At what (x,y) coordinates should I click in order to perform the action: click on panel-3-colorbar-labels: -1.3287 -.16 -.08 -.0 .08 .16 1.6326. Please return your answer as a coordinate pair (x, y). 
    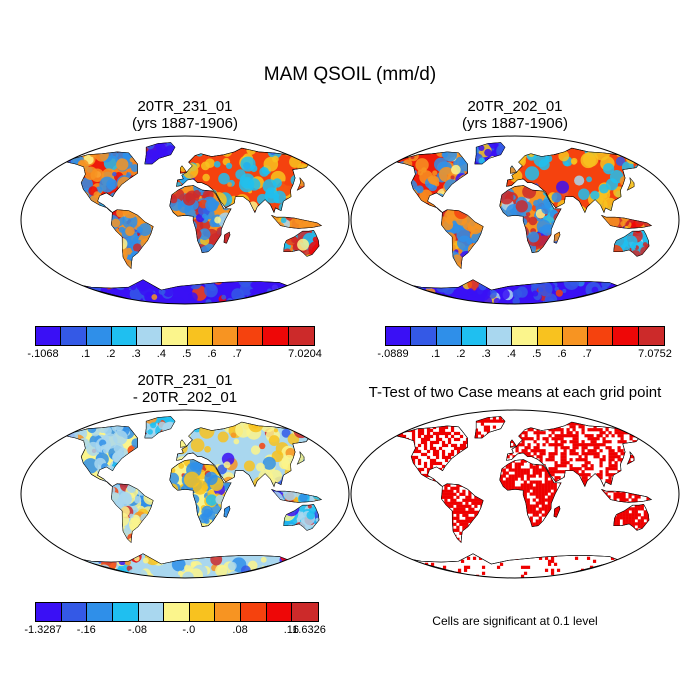
    Looking at the image, I should click on (174, 631).